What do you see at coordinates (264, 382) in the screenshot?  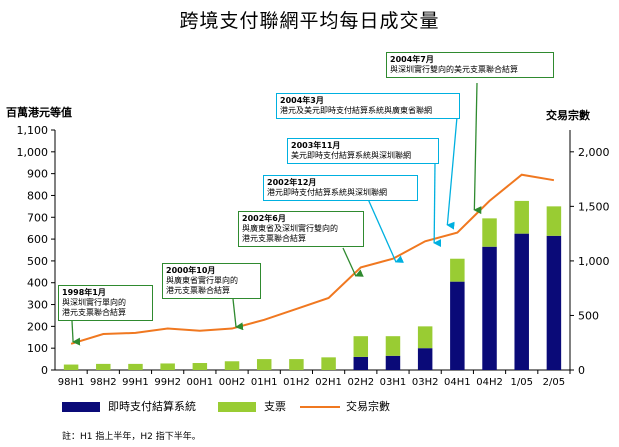 I see `x-axis-tick-label: 01H1` at bounding box center [264, 382].